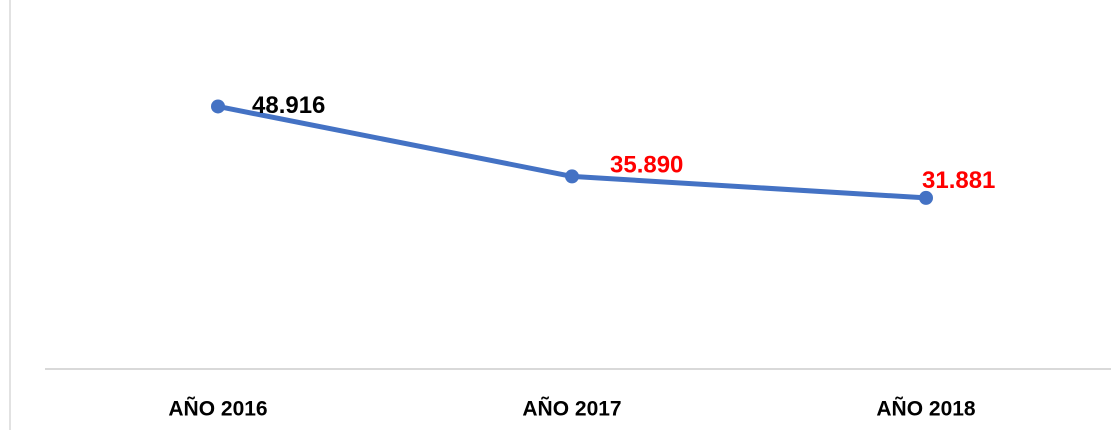 This screenshot has width=1111, height=439. Describe the element at coordinates (288, 105) in the screenshot. I see `data-label: 48.916` at that location.